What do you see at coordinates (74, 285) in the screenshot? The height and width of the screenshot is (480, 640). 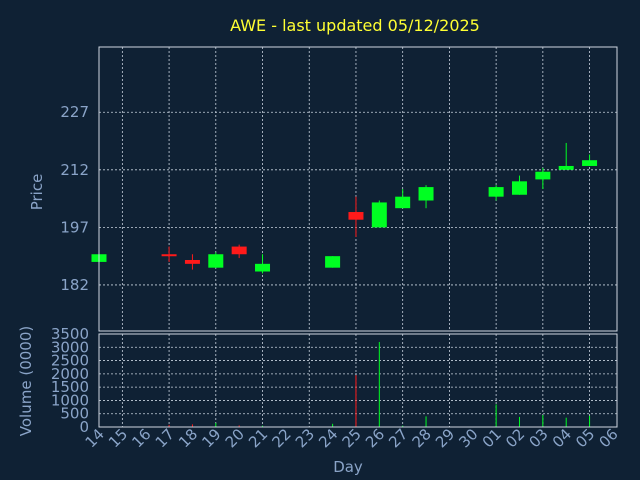 I see `price-tick-label: 182` at bounding box center [74, 285].